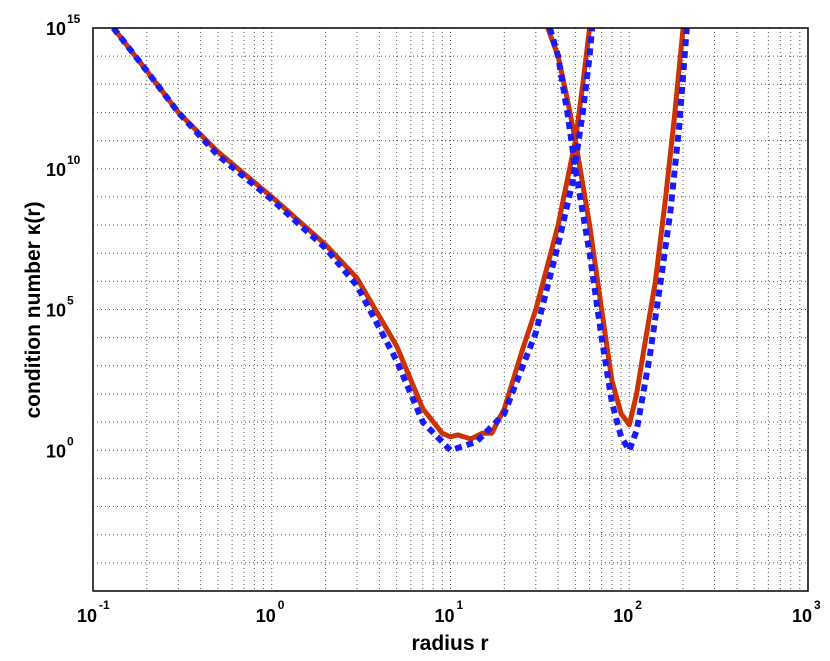 The height and width of the screenshot is (661, 830). Describe the element at coordinates (74, 19) in the screenshot. I see `y-tick-exponent: 15` at that location.